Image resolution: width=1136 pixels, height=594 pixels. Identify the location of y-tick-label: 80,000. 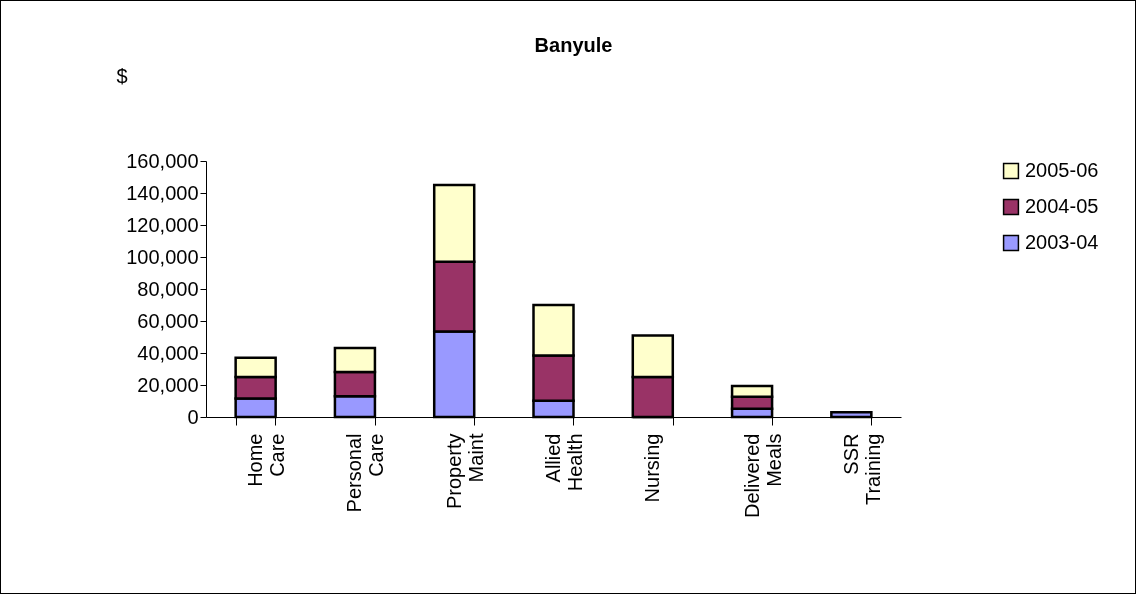
(168, 288).